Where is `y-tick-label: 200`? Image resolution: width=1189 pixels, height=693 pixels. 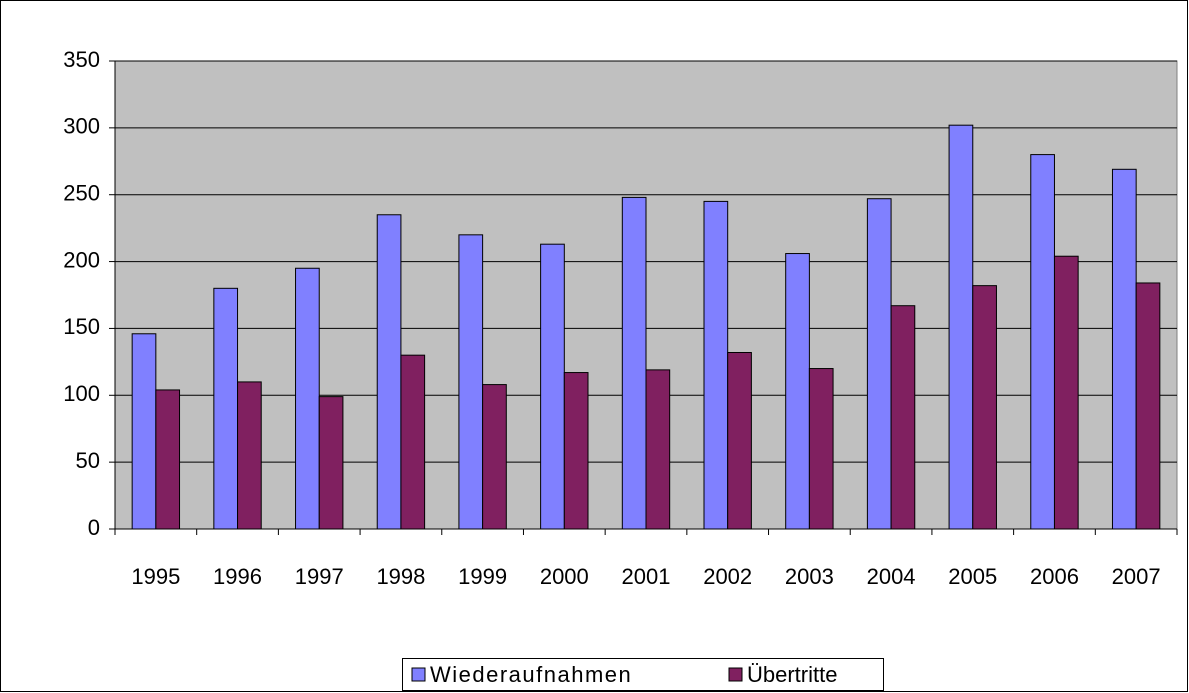
y-tick-label: 200 is located at coordinates (81, 259).